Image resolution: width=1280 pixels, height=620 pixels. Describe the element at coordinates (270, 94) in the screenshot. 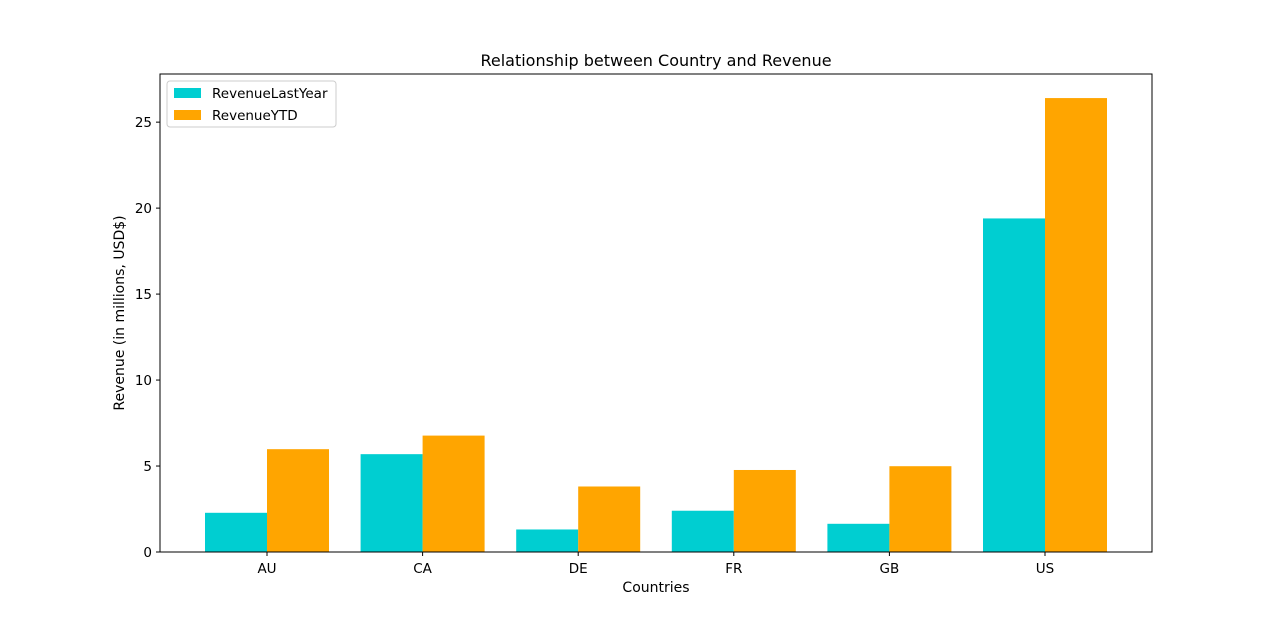

I see `legend-label: RevenueLastYear` at that location.